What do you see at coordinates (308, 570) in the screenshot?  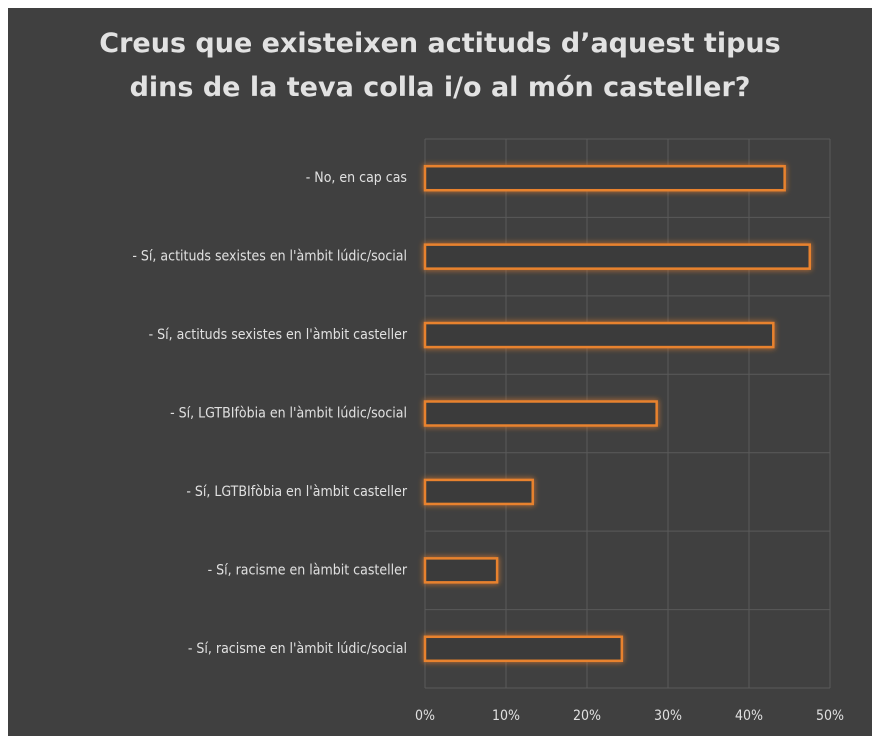 I see `y-tick-label: - Sí, racisme en làmbit casteller` at bounding box center [308, 570].